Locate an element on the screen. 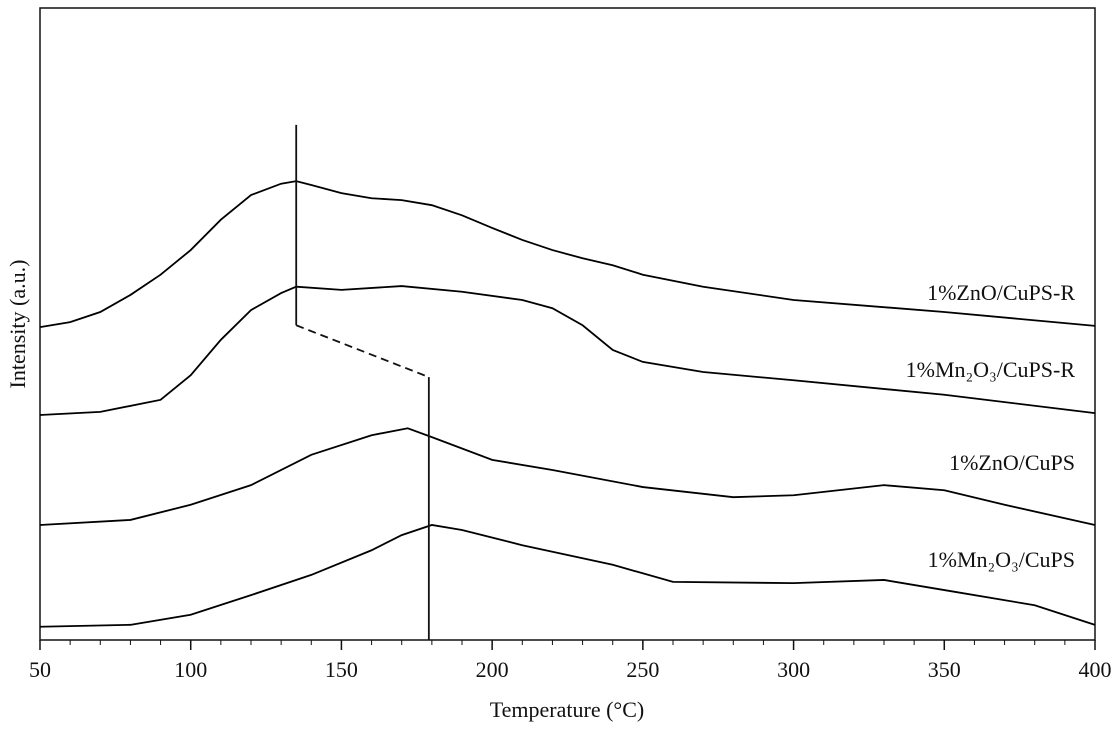 This screenshot has height=736, width=1120. peak-shift-connector is located at coordinates (362, 351).